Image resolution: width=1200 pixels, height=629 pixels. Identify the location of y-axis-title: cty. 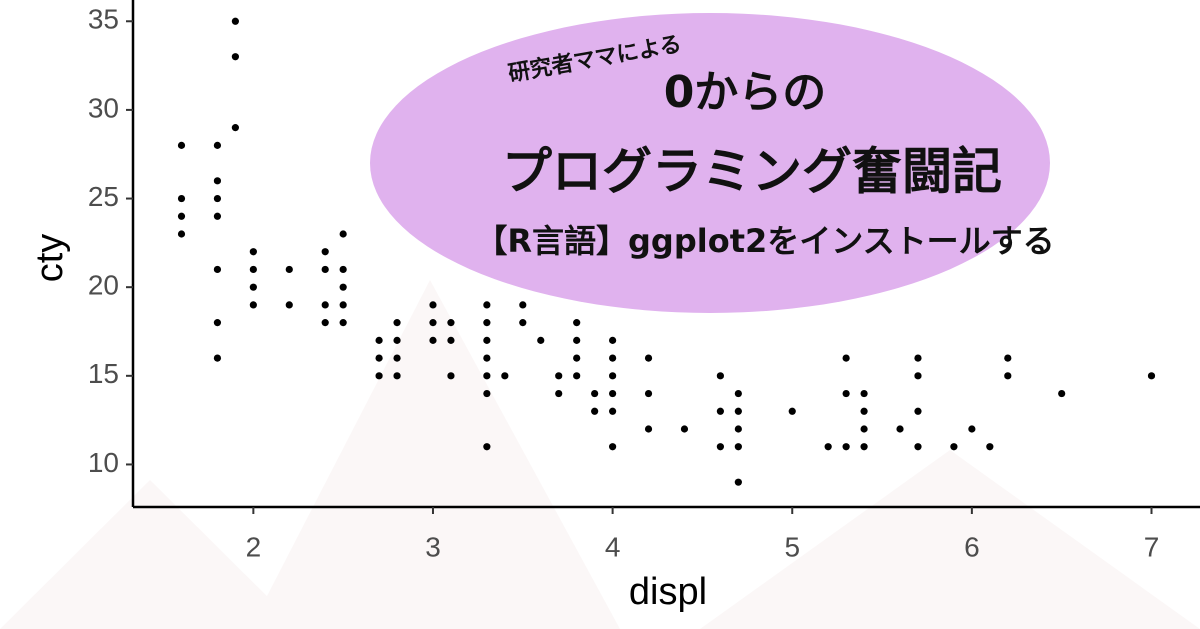
(50, 258).